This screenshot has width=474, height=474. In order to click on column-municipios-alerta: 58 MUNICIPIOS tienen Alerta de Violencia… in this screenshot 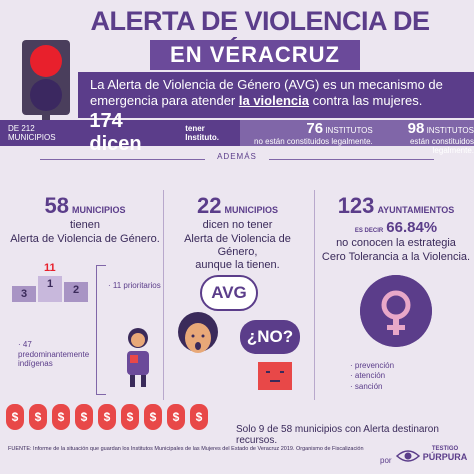, I will do `click(85, 219)`.